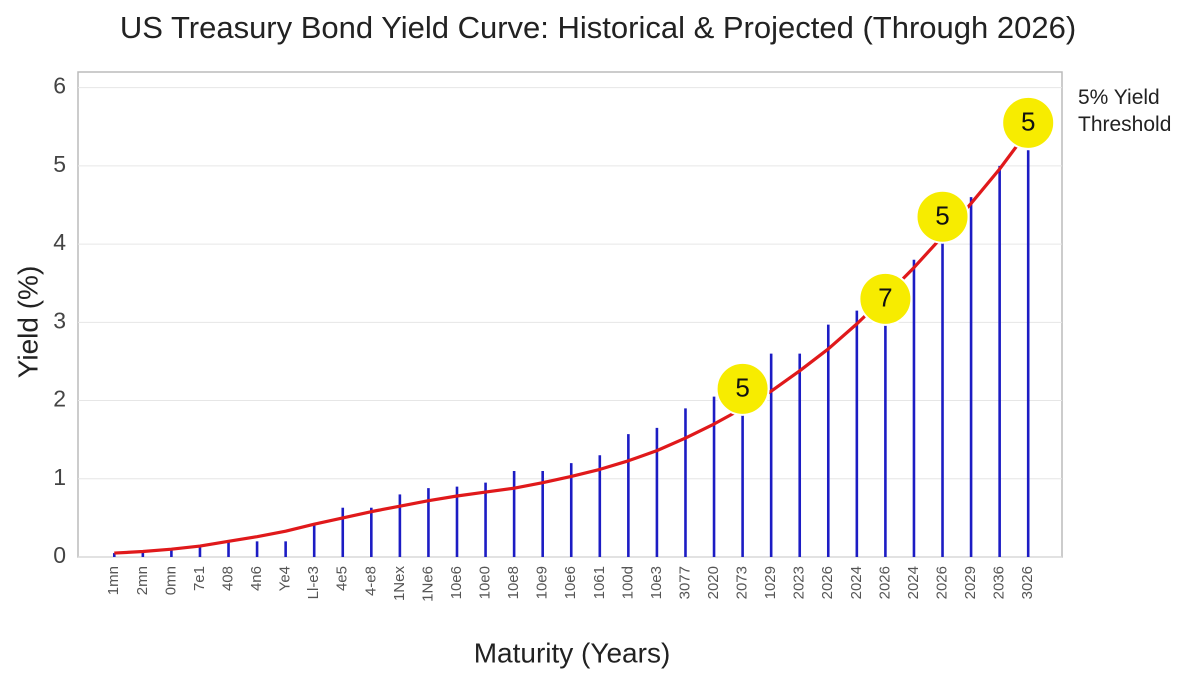  Describe the element at coordinates (627, 582) in the screenshot. I see `x-tick-label: 100d` at that location.